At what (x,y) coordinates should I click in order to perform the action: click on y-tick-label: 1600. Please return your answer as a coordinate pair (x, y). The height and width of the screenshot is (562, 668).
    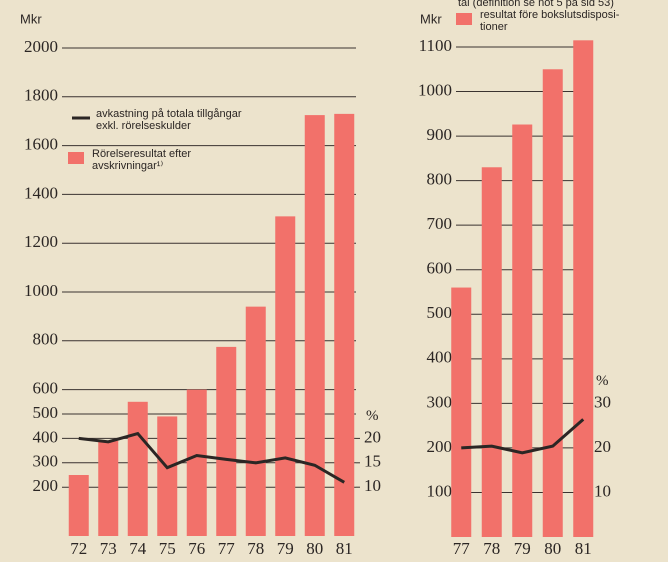
    Looking at the image, I should click on (41, 144).